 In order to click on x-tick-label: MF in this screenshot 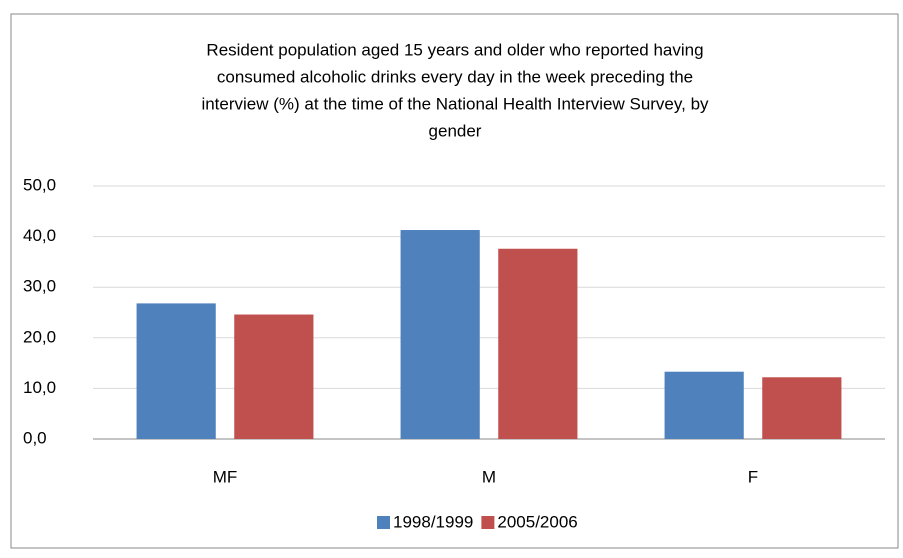, I will do `click(225, 476)`.